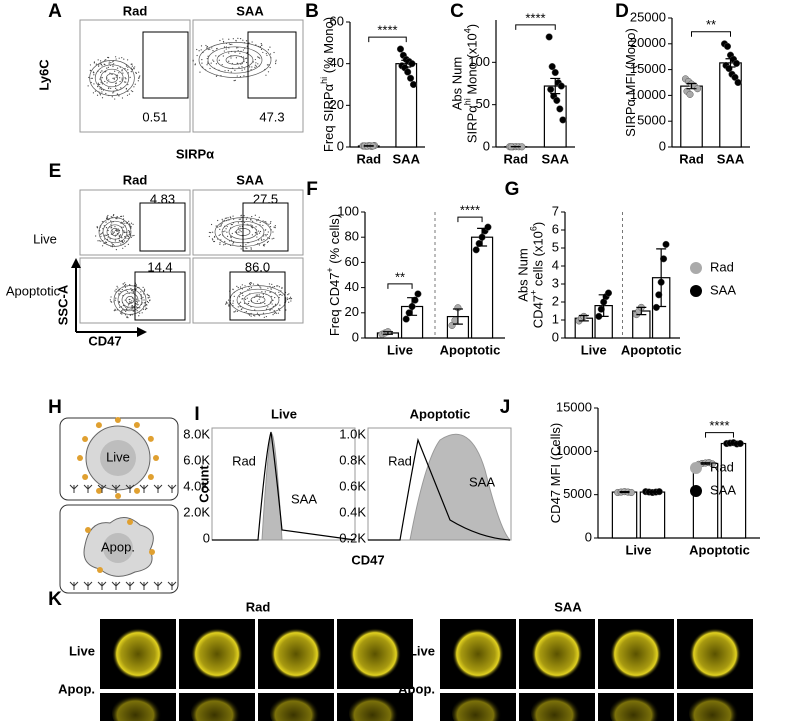  What do you see at coordinates (33, 290) in the screenshot?
I see `row-label: Apoptotic` at bounding box center [33, 290].